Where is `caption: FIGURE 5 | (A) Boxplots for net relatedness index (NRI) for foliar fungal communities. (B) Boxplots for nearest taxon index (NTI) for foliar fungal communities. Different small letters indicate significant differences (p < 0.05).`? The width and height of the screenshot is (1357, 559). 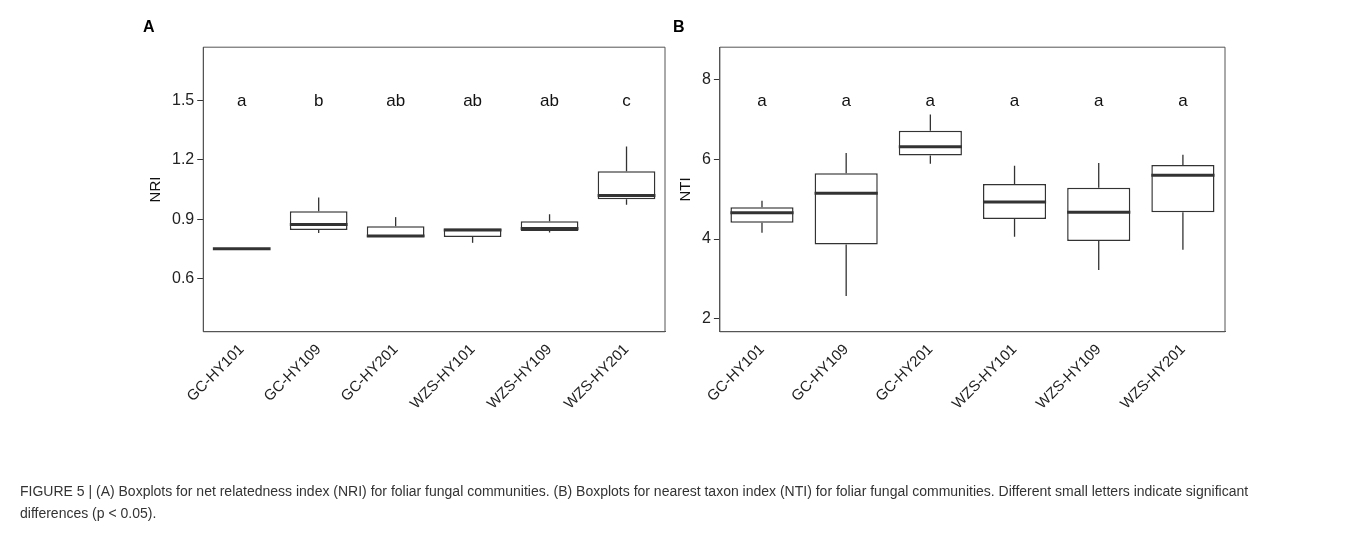
caption: FIGURE 5 | (A) Boxplots for net relatedness index (NRI) for foliar fungal communities. (B) Boxplots for nearest taxon index (NTI) for foliar fungal communities. Different small letters indicate significant differences (p < 0.05). is located at coordinates (635, 502).